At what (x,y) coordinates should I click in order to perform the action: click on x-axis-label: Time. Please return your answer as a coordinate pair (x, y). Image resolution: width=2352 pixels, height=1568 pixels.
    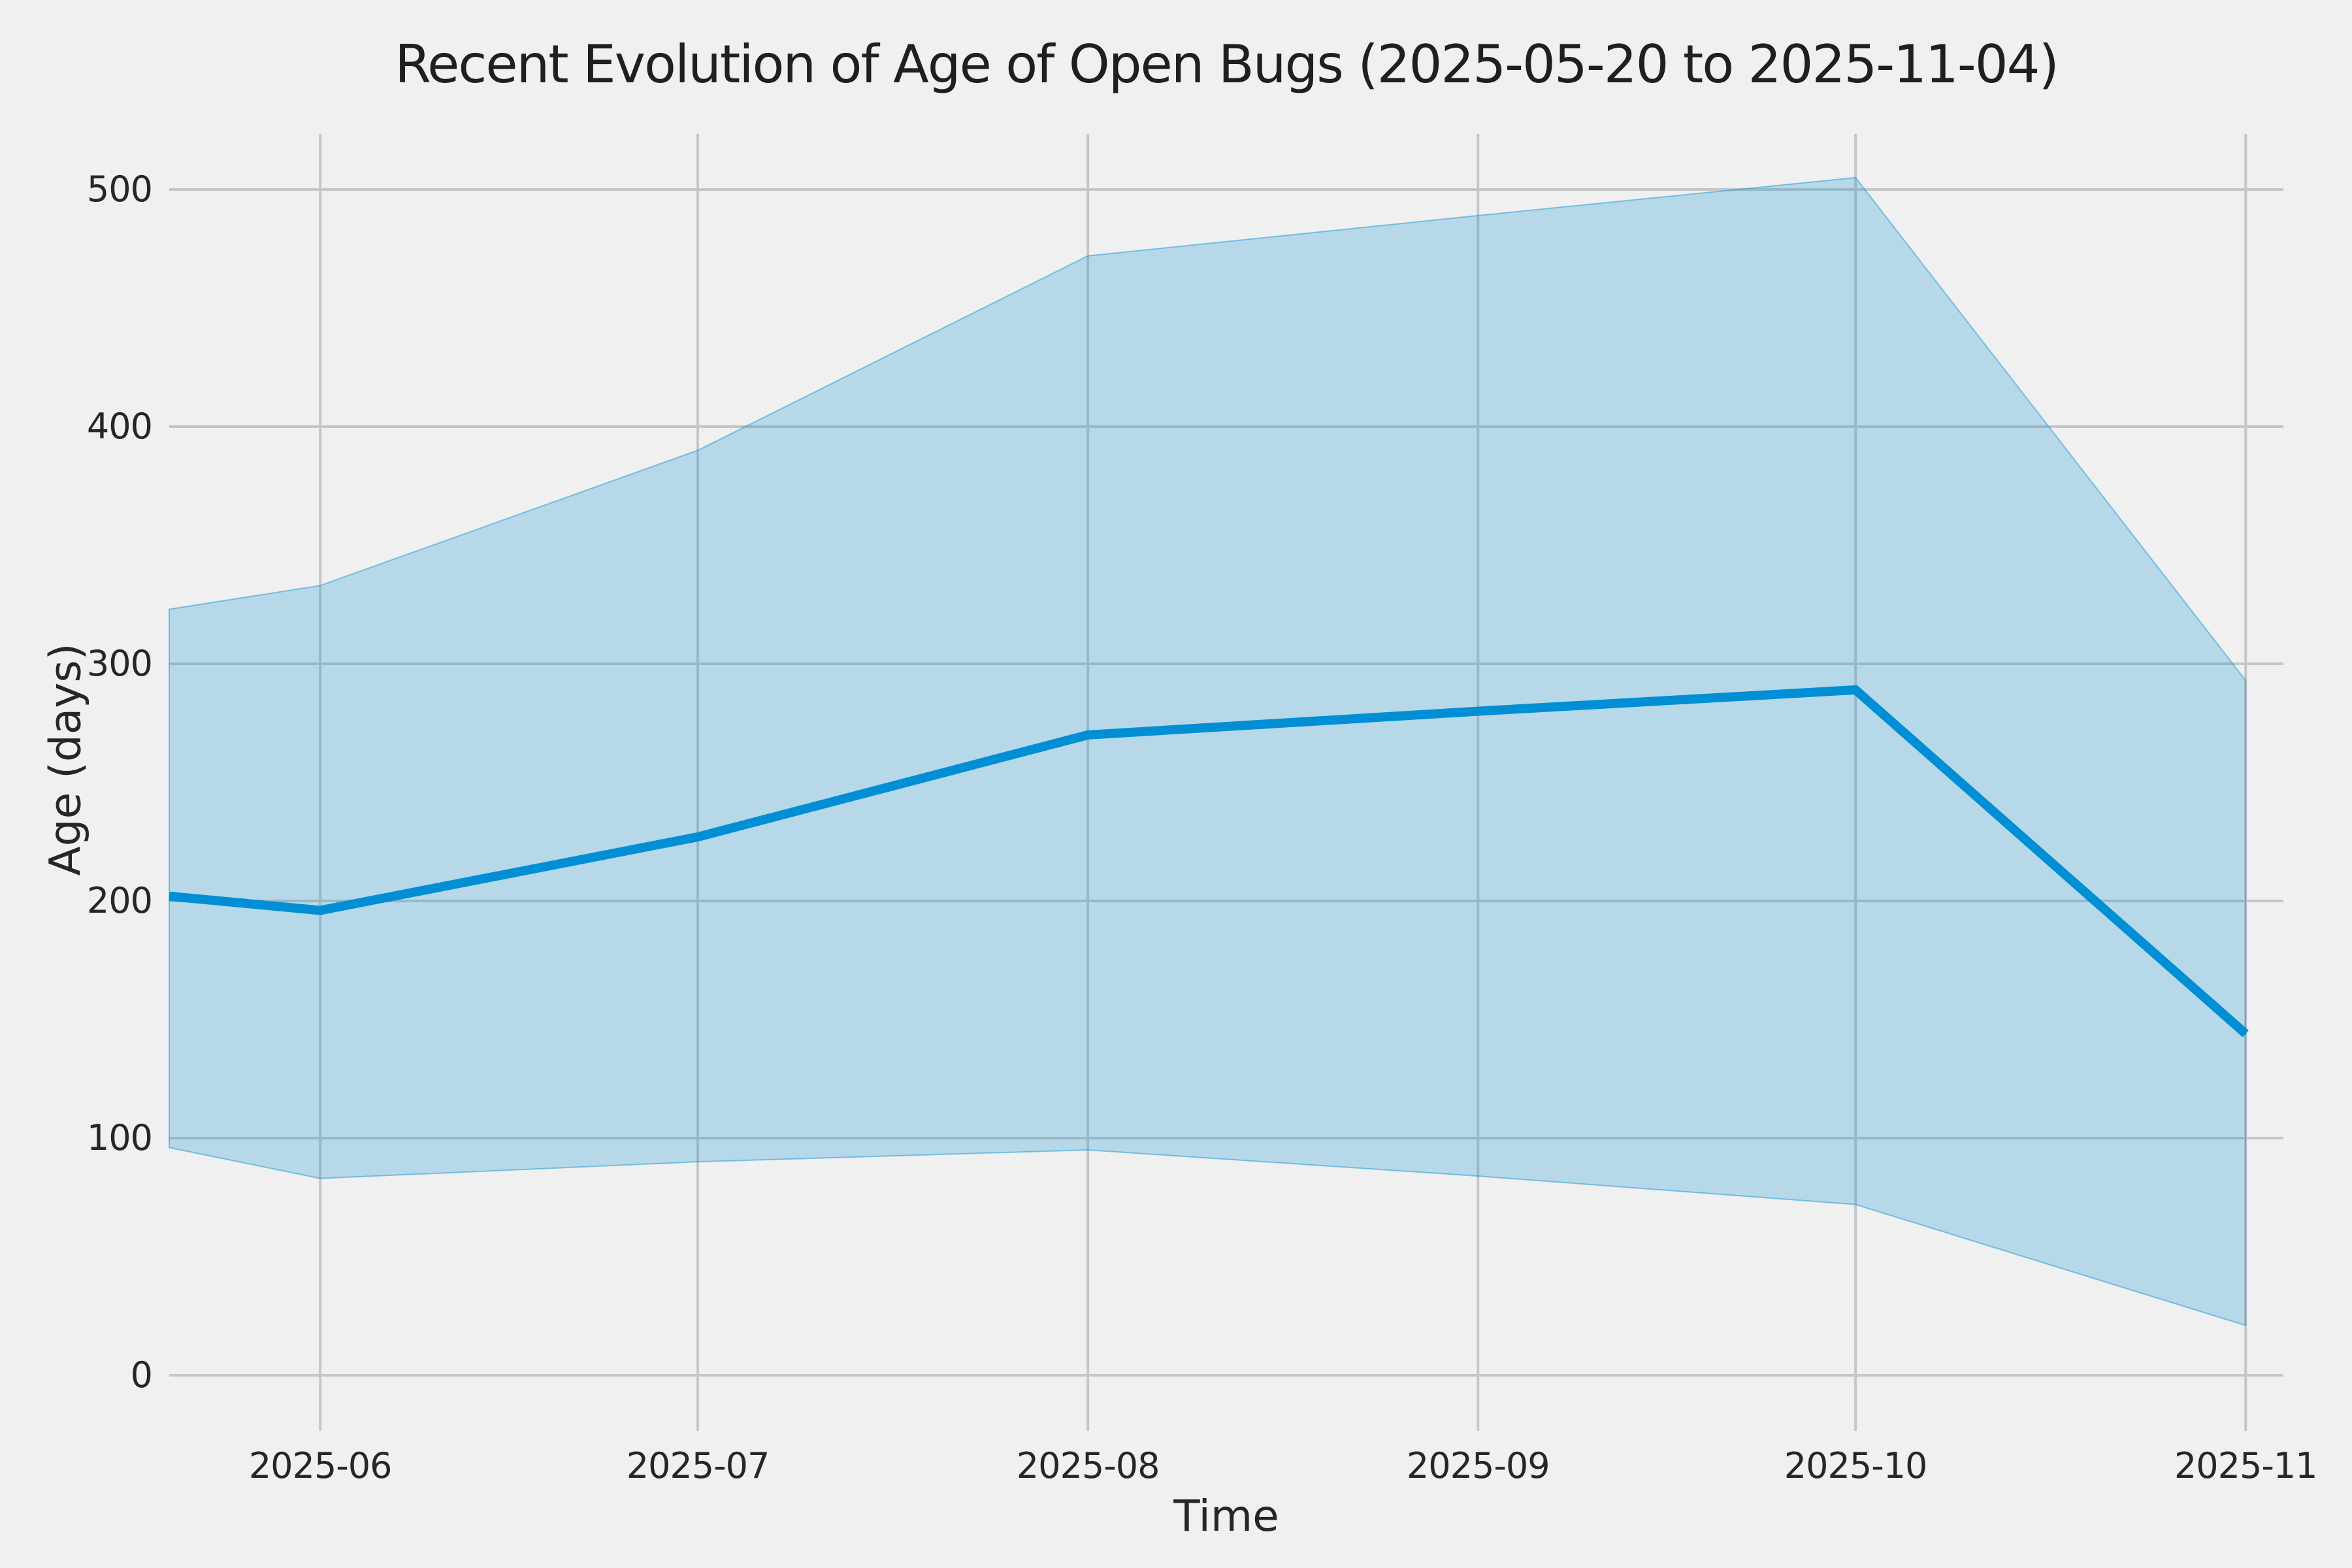
    Looking at the image, I should click on (1226, 1516).